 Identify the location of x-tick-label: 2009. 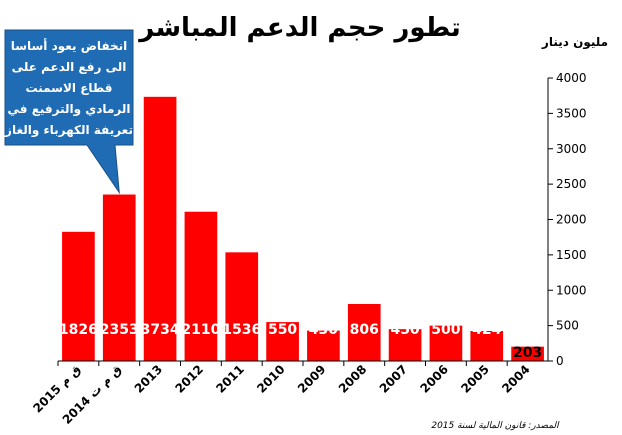
(312, 379).